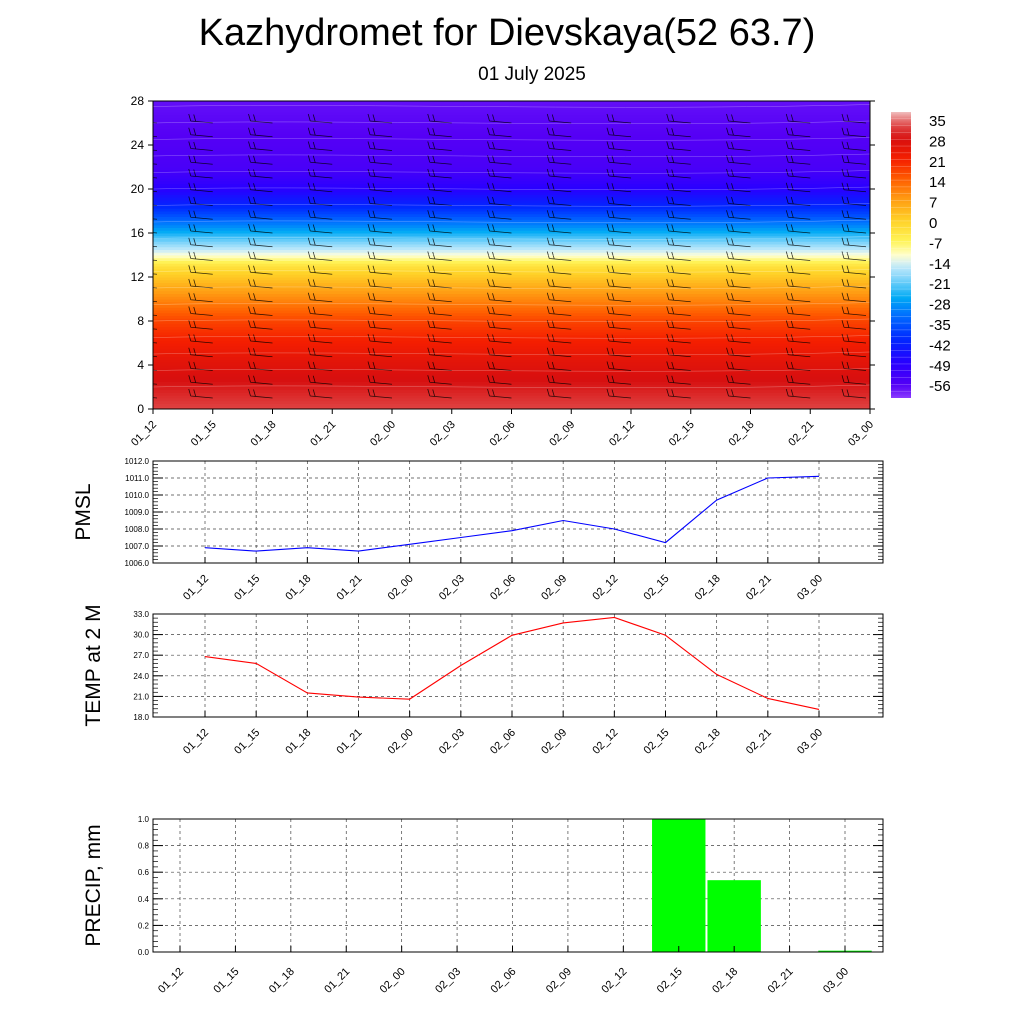 Image resolution: width=1024 pixels, height=1024 pixels. What do you see at coordinates (933, 223) in the screenshot?
I see `colorbar-label: 0` at bounding box center [933, 223].